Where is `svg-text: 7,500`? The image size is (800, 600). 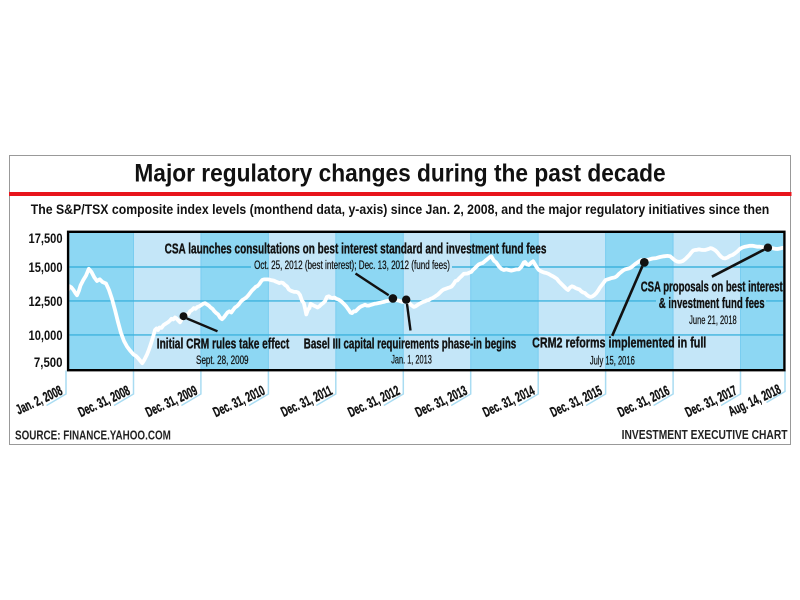
svg-text: 7,500 is located at coordinates (48, 362).